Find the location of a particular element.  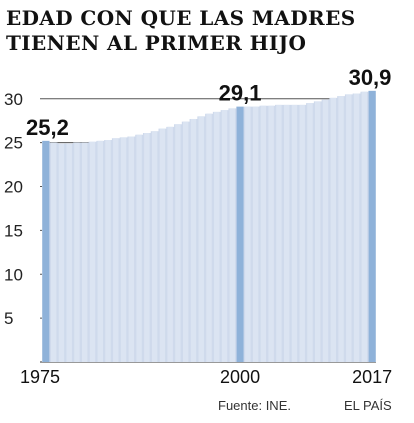

chart-title-line-1: EDAD CON QUE LAS MADRES is located at coordinates (181, 18).